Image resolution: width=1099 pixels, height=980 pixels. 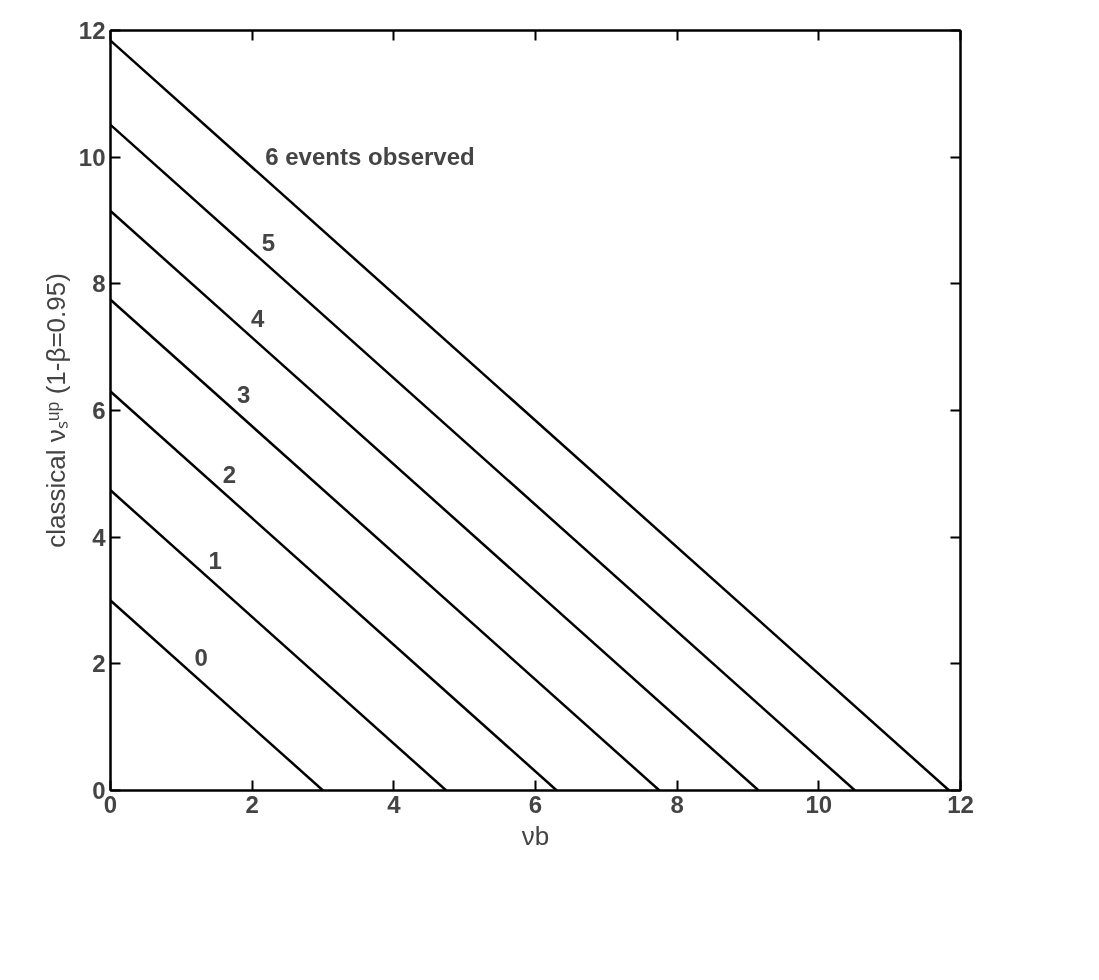 What do you see at coordinates (215, 560) in the screenshot?
I see `annotation: 1` at bounding box center [215, 560].